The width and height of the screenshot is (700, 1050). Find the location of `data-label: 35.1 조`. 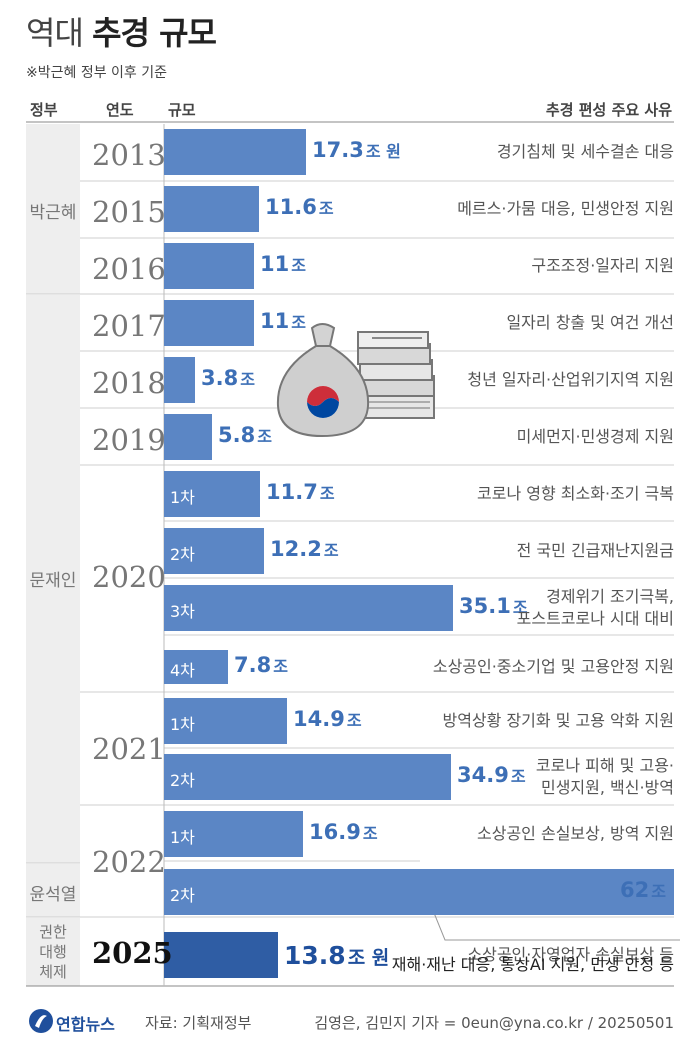

data-label: 35.1 조 is located at coordinates (493, 606).